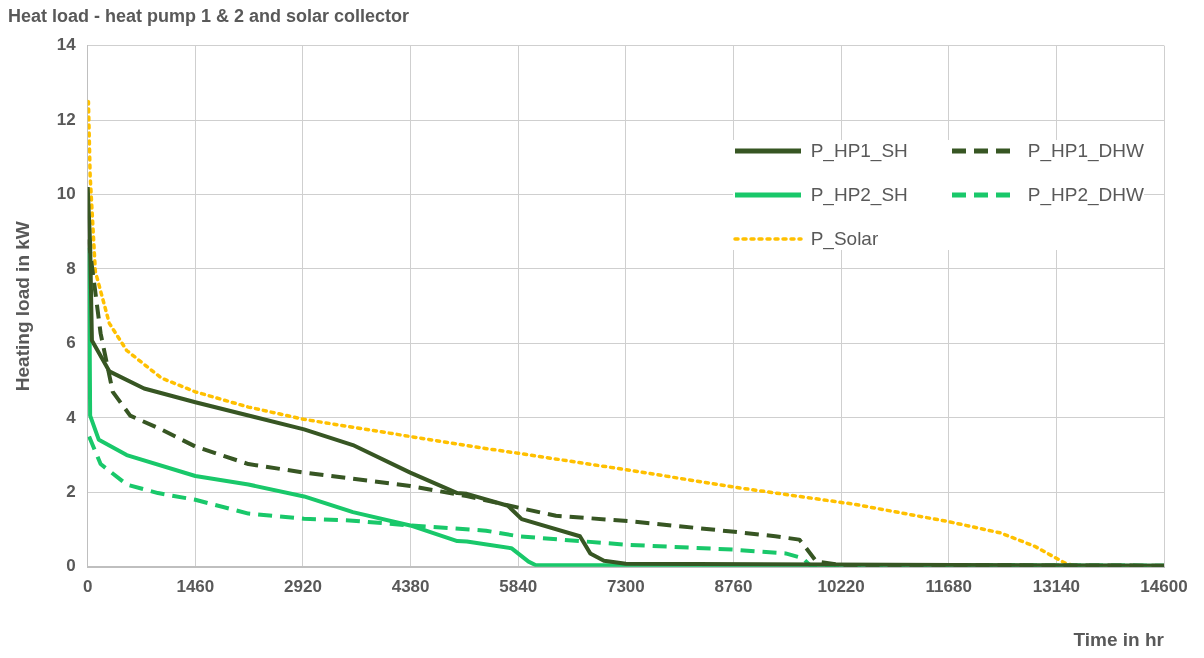 The width and height of the screenshot is (1204, 658). I want to click on x-tick-label: 8760, so click(733, 586).